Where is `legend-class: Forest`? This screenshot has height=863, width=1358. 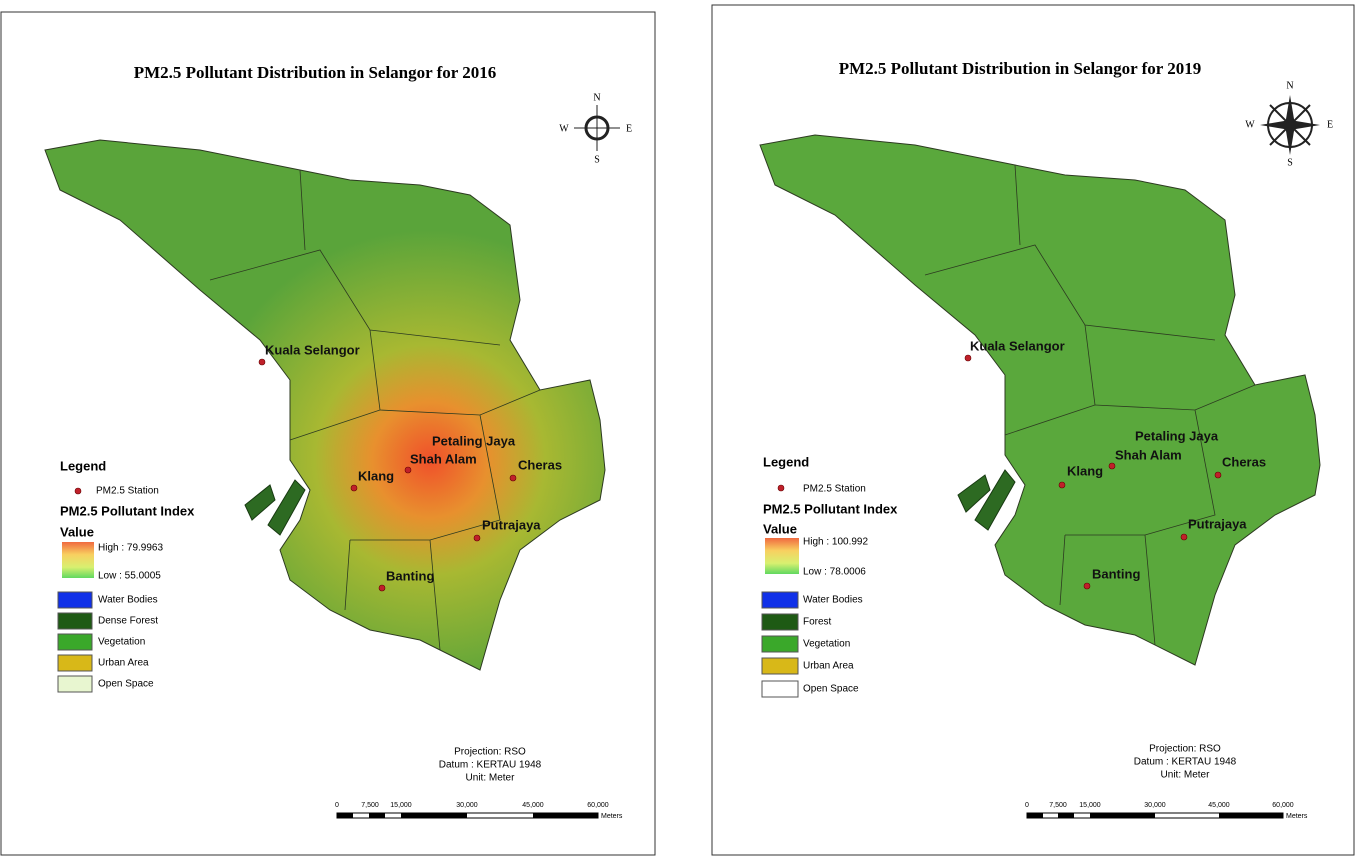 legend-class: Forest is located at coordinates (817, 622).